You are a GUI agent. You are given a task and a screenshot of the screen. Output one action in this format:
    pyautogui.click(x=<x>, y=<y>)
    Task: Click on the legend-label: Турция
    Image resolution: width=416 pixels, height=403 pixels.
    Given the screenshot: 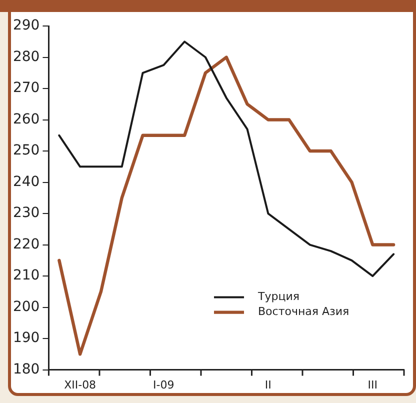 What is the action you would take?
    pyautogui.click(x=278, y=297)
    